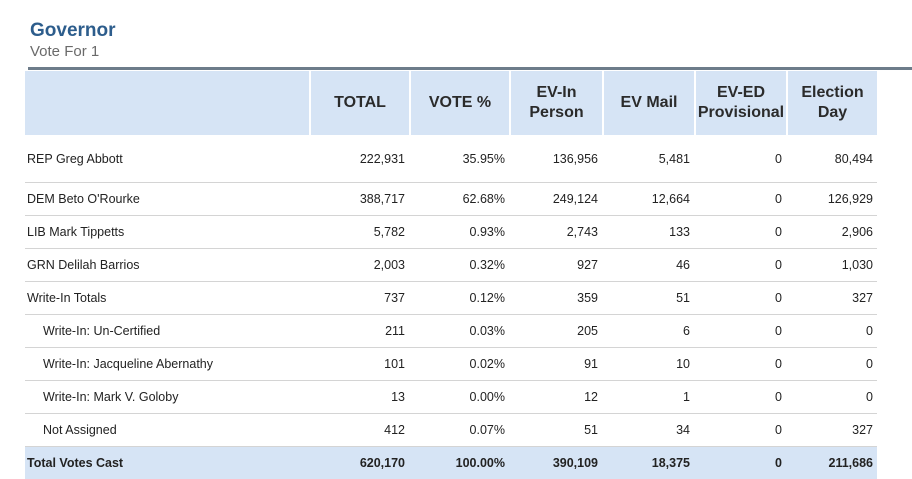  Describe the element at coordinates (741, 112) in the screenshot. I see `header-ev-ed-provisional-line2: Provisional` at that location.